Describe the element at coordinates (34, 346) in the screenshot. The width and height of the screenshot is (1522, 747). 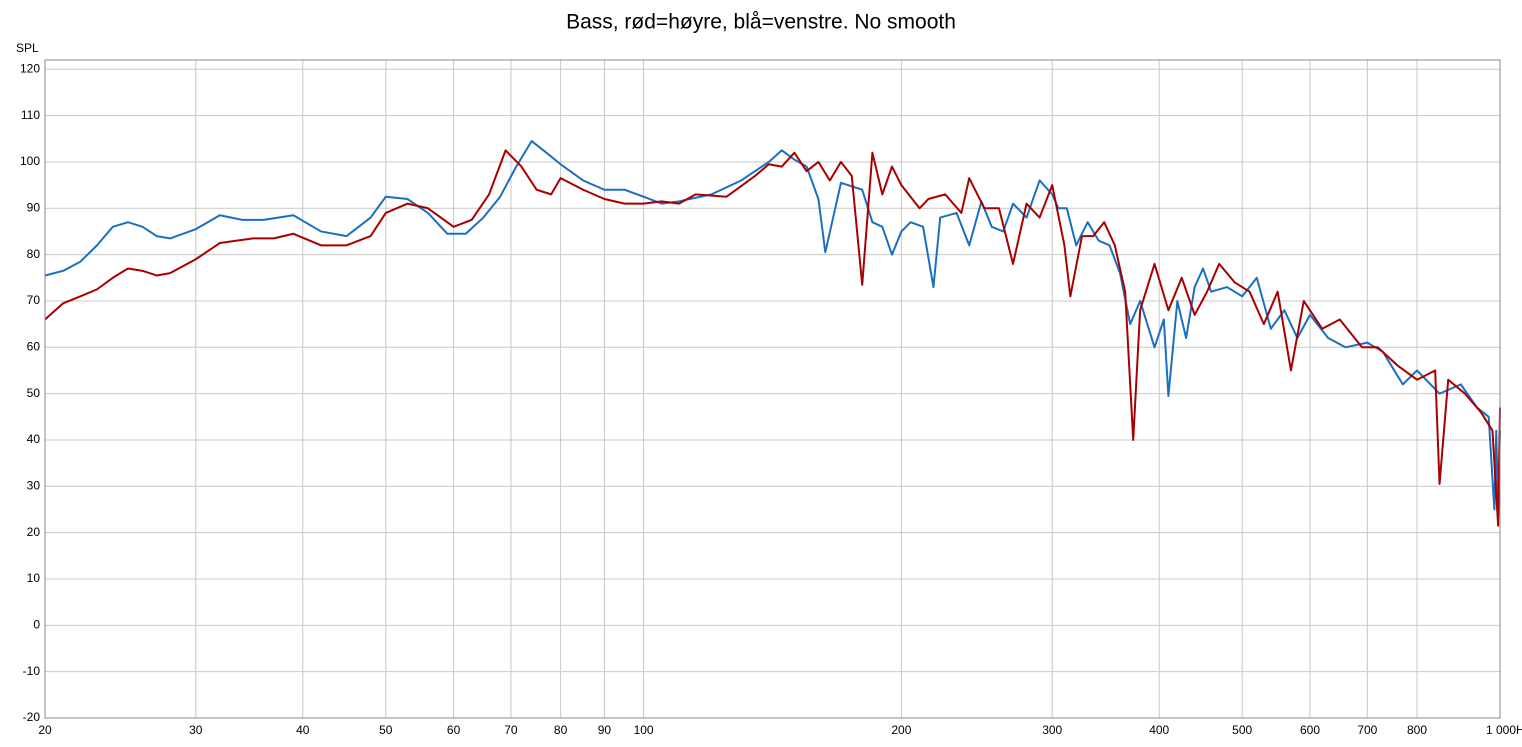
I see `y-tick-label: 60` at that location.